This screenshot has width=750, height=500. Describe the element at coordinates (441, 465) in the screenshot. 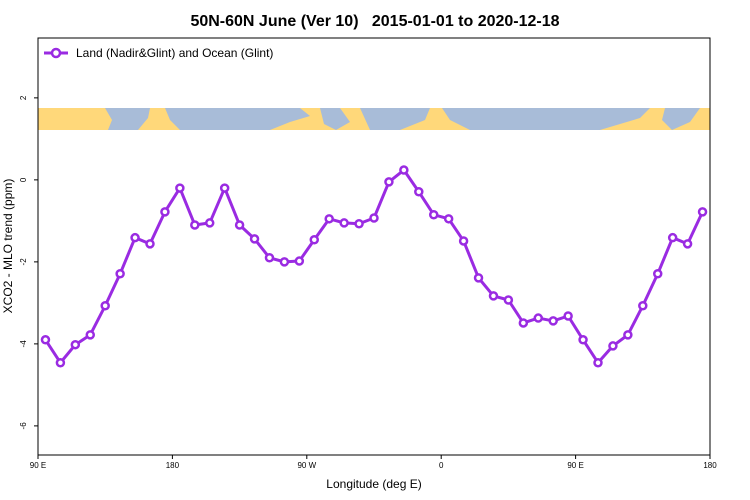

I see `x-tick-label: 0` at that location.